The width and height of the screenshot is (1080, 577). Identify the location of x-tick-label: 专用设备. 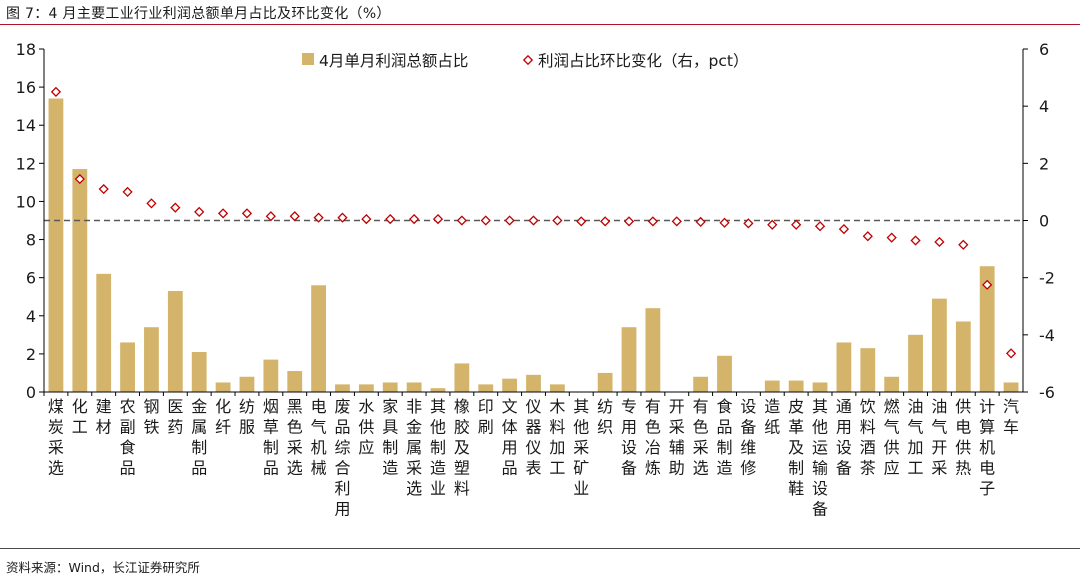
(629, 437).